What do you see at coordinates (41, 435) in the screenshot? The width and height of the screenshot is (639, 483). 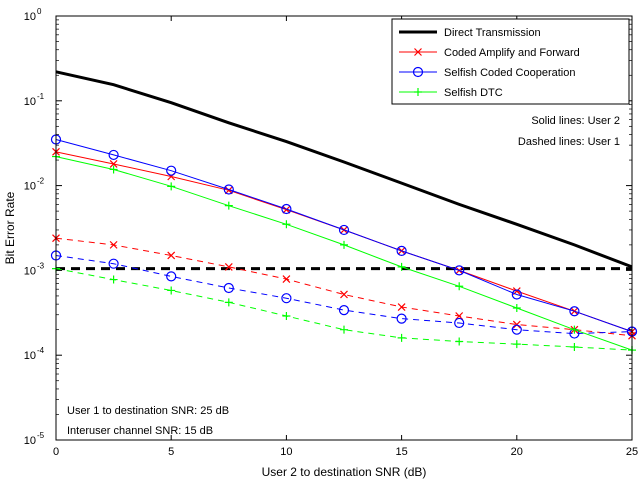 I see `y-tick-exponent: -5` at bounding box center [41, 435].